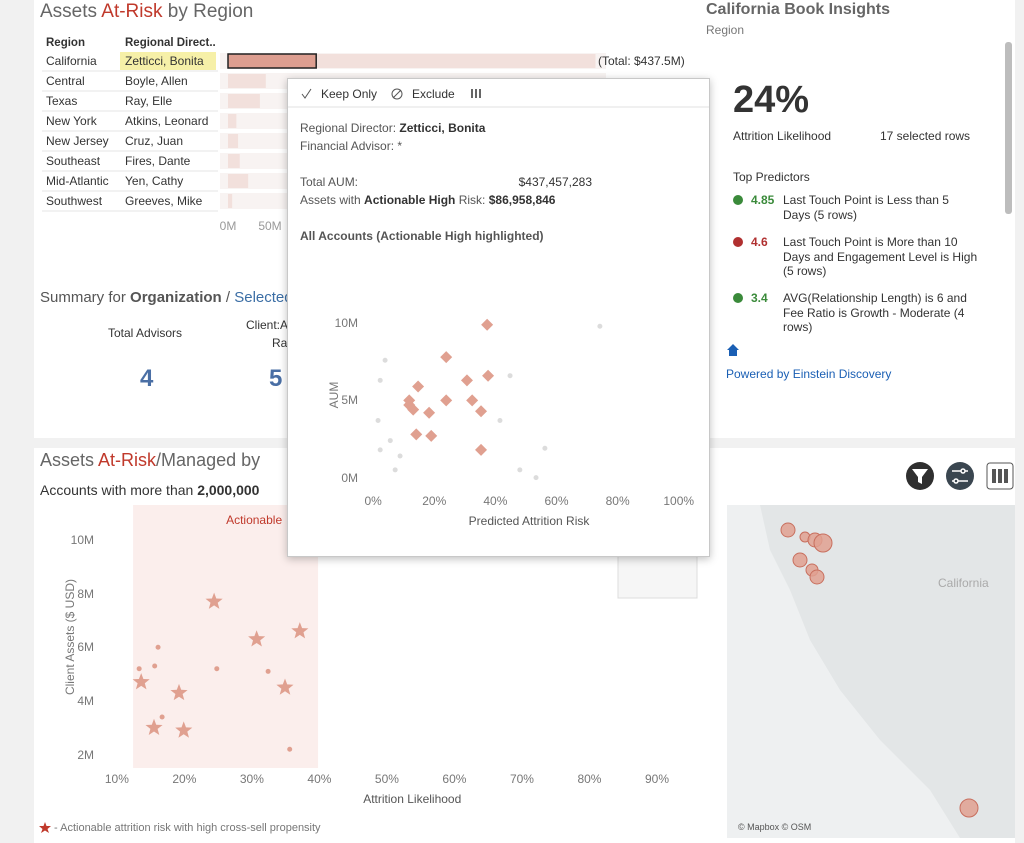  Describe the element at coordinates (763, 200) in the screenshot. I see `predictor-value: 4.85` at that location.